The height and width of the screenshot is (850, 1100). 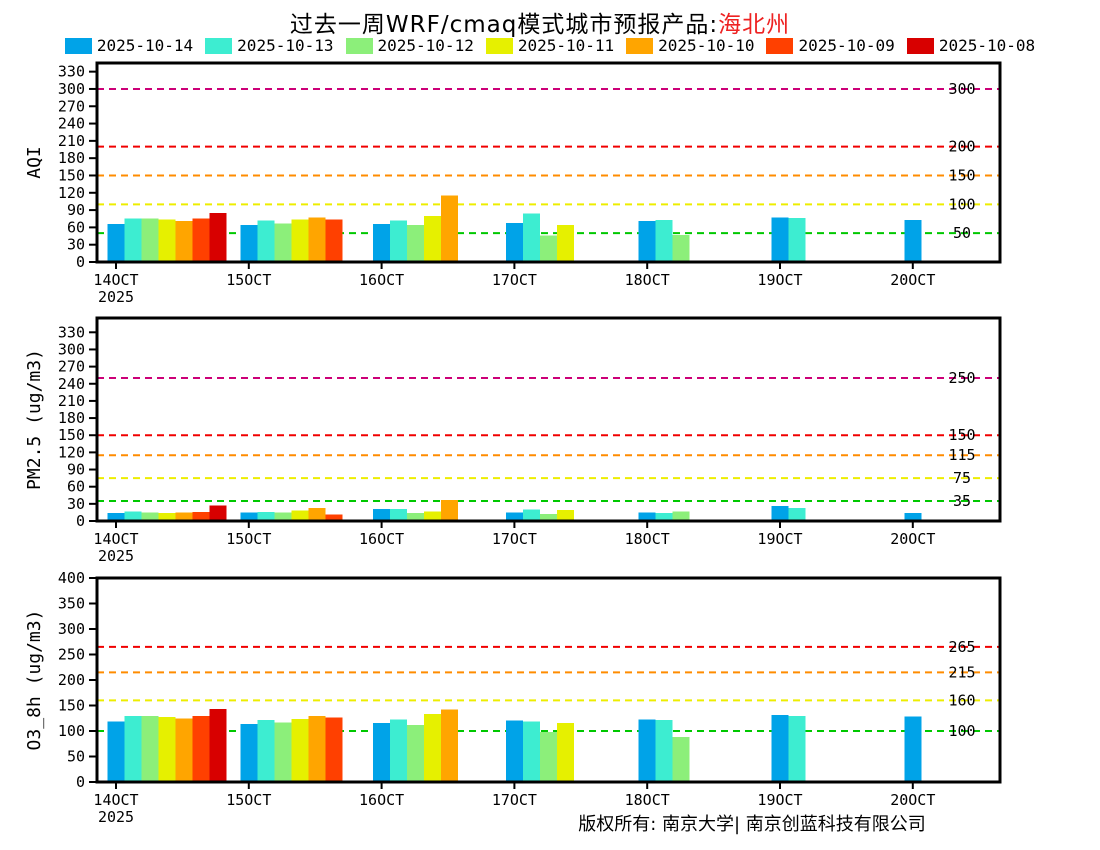 I want to click on legend-label: 2025-10-14, so click(x=145, y=45).